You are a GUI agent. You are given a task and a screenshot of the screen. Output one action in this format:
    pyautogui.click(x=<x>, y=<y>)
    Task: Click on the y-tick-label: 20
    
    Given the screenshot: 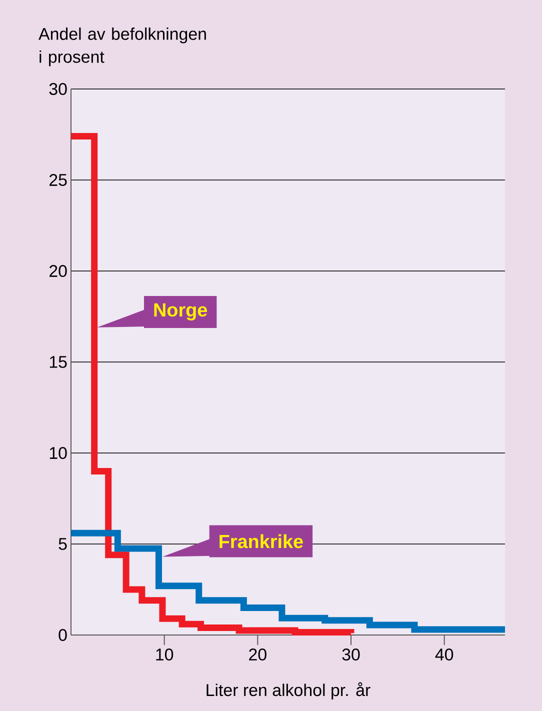 What is the action you would take?
    pyautogui.click(x=58, y=270)
    